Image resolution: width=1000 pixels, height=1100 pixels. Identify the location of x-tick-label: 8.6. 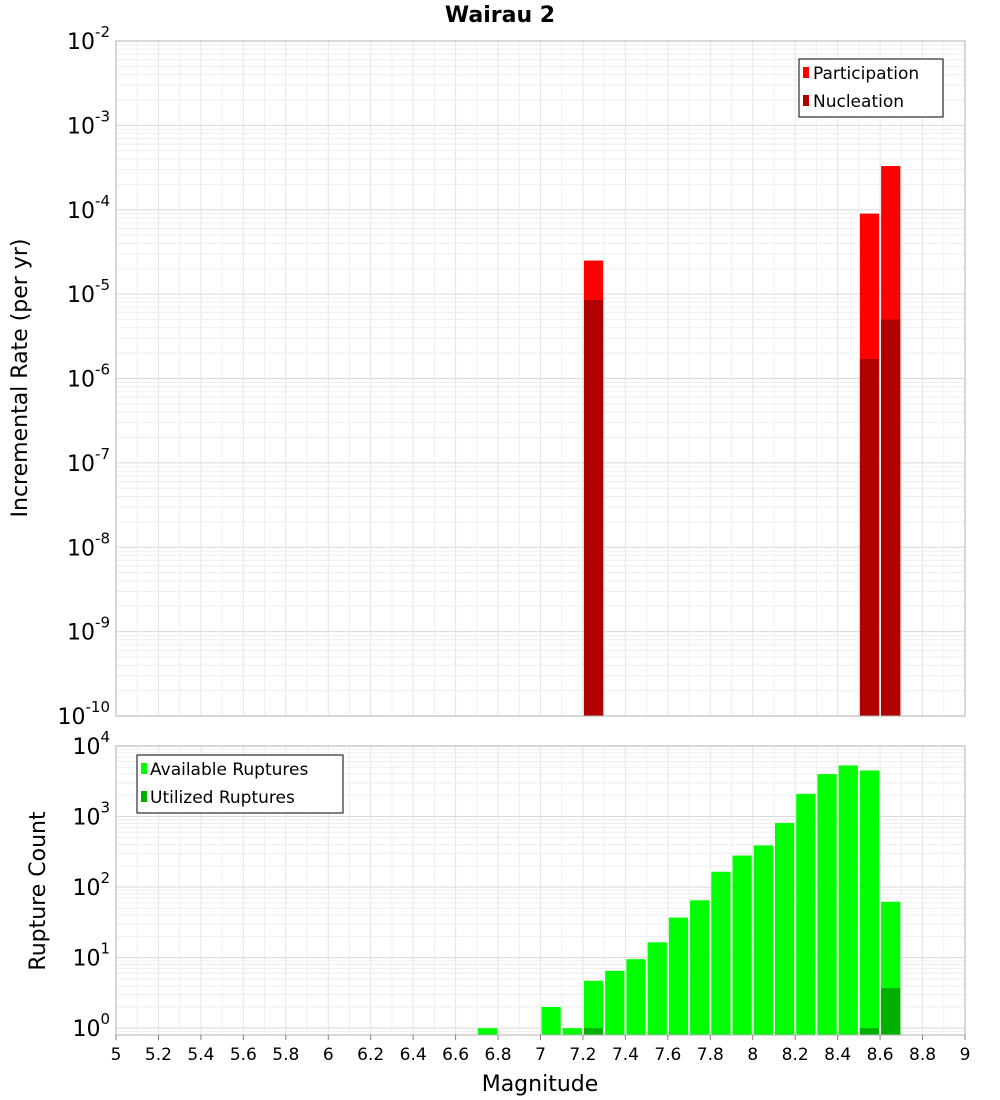
(880, 1055).